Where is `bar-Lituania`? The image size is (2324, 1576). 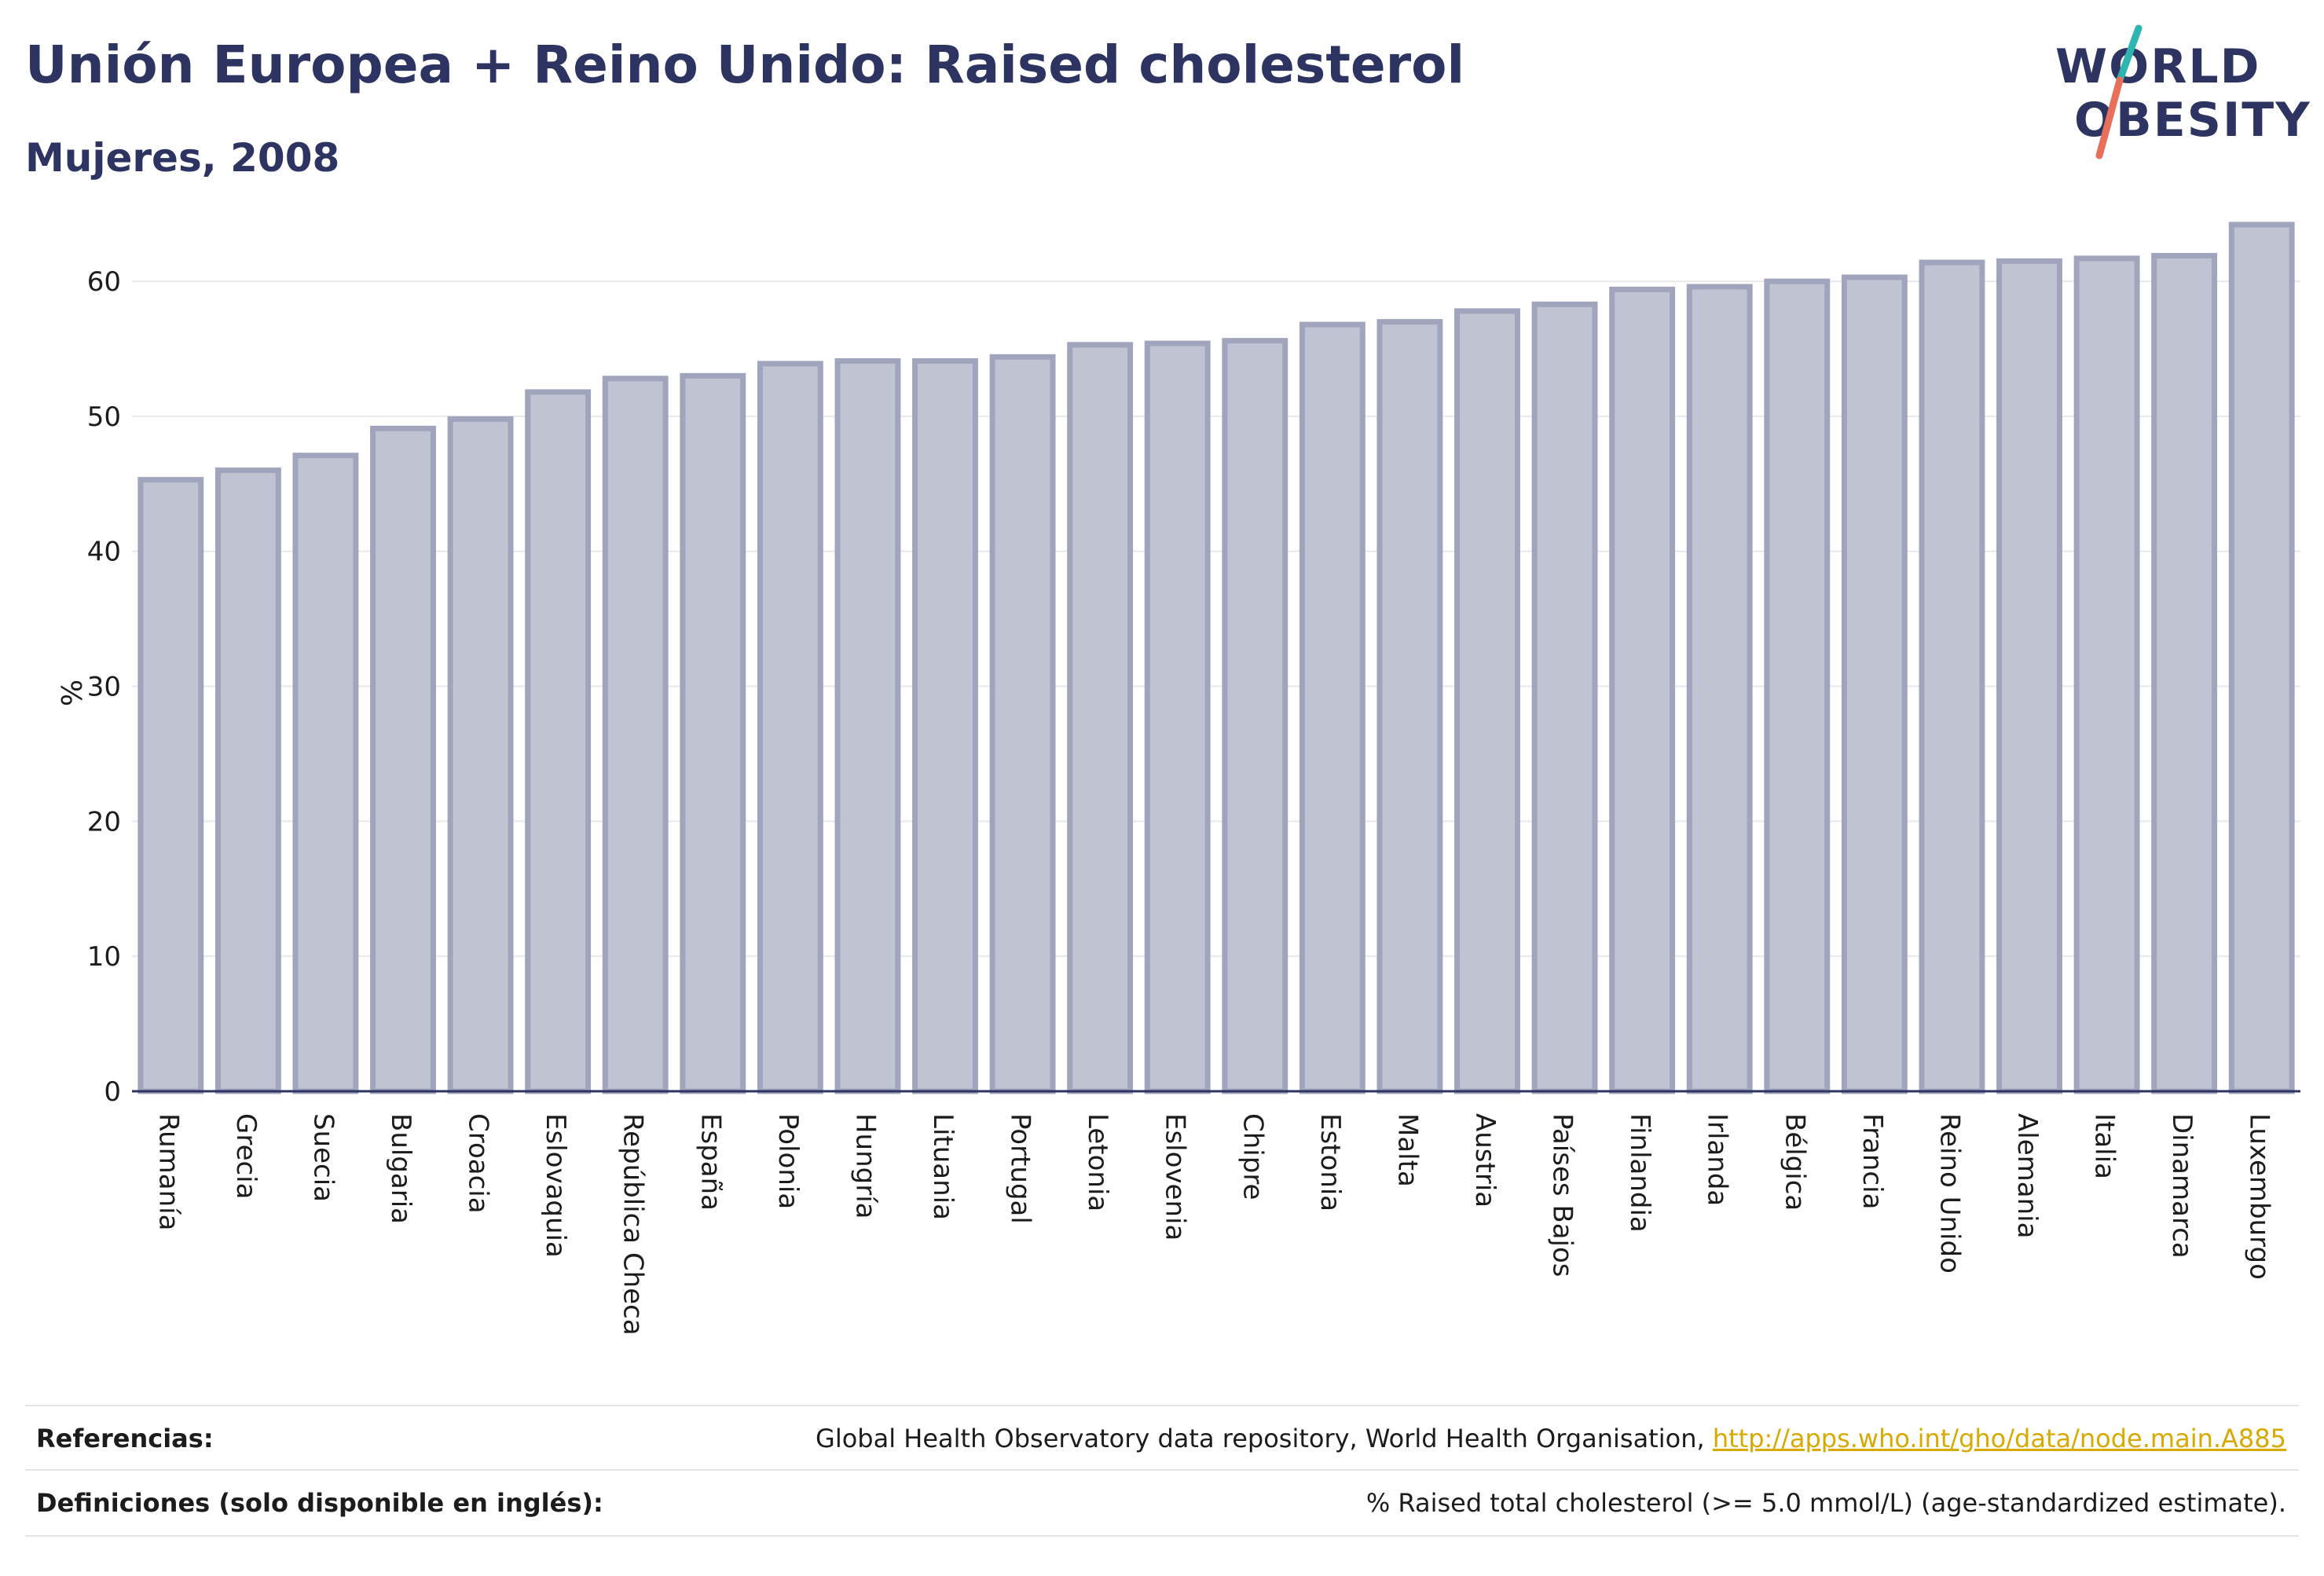 bar-Lituania is located at coordinates (945, 725).